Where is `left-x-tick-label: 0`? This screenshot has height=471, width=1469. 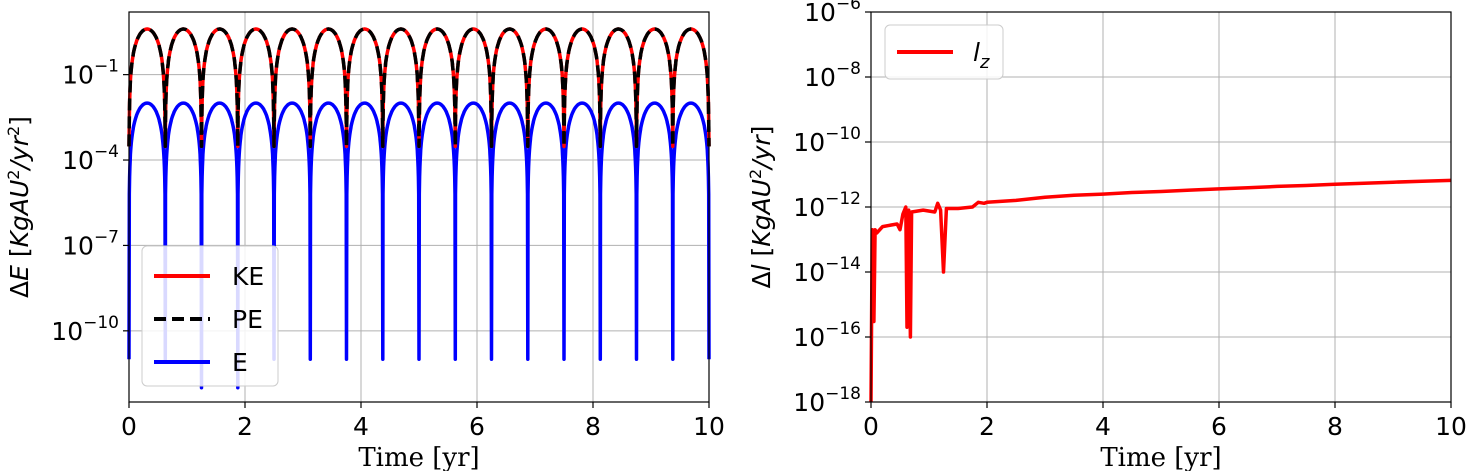 left-x-tick-label: 0 is located at coordinates (129, 426).